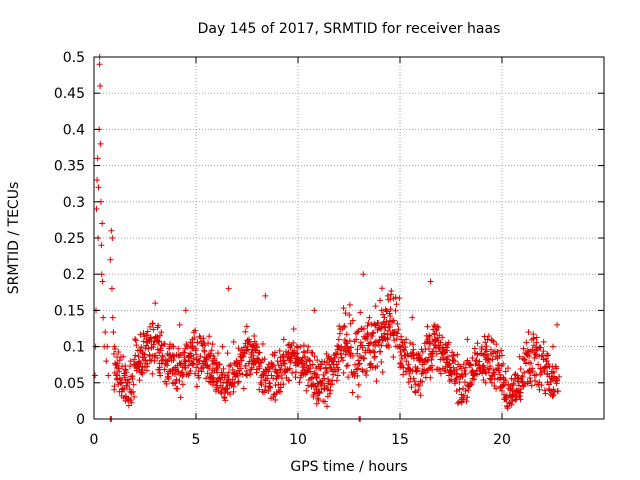 This screenshot has width=640, height=480. I want to click on y-tick-label: 0.5, so click(74, 58).